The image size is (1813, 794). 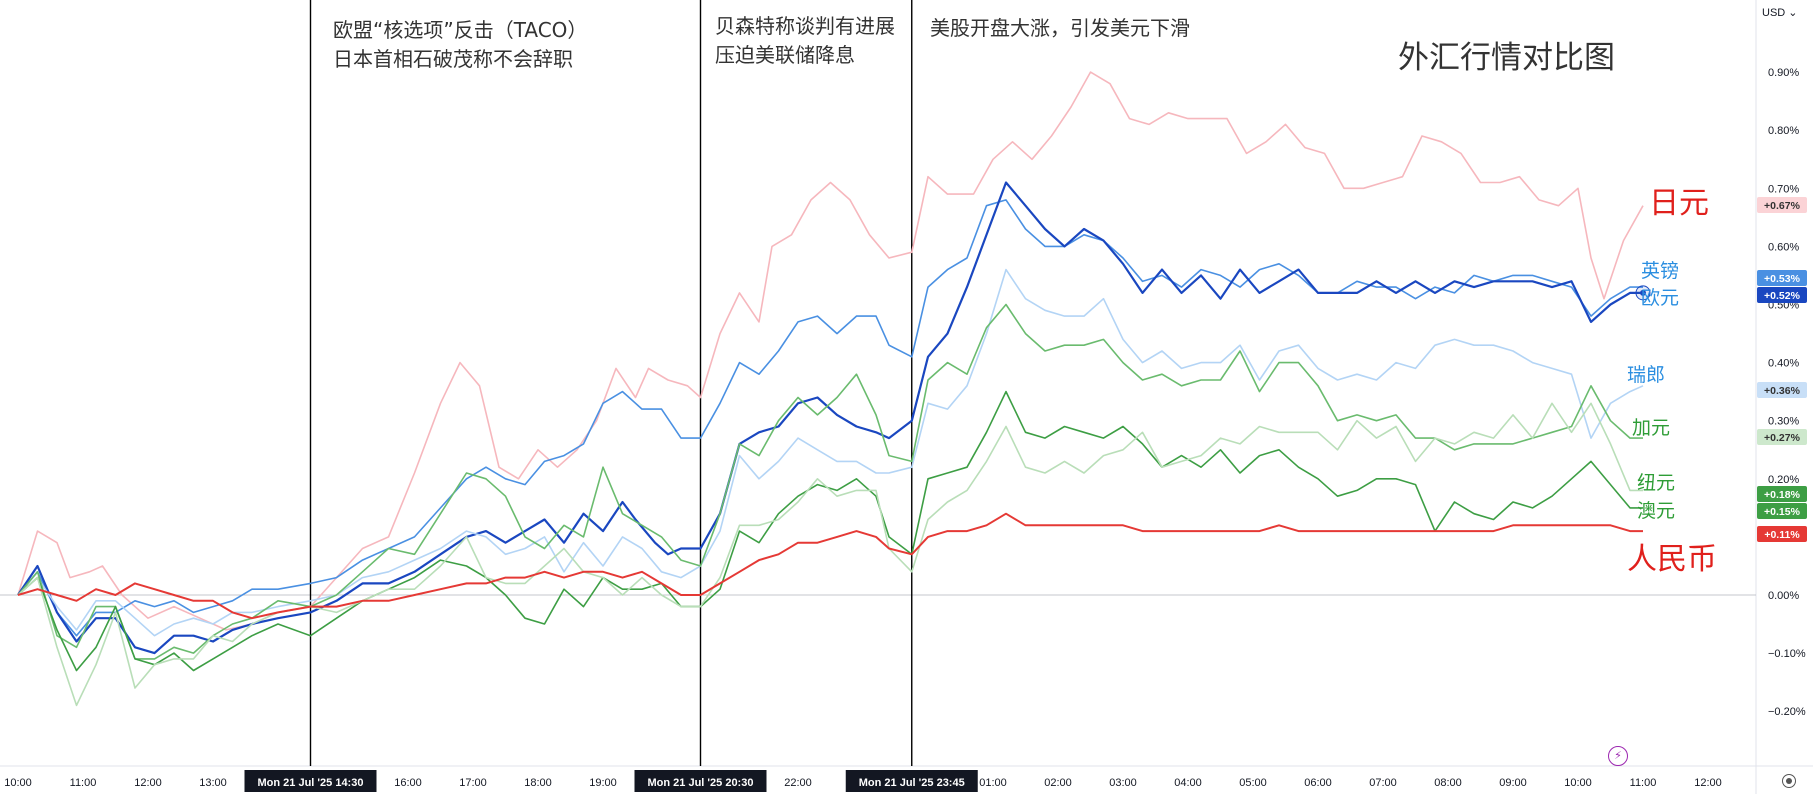 What do you see at coordinates (453, 59) in the screenshot?
I see `annotation-1-line2: 日本首相石破茂称不会辞职` at bounding box center [453, 59].